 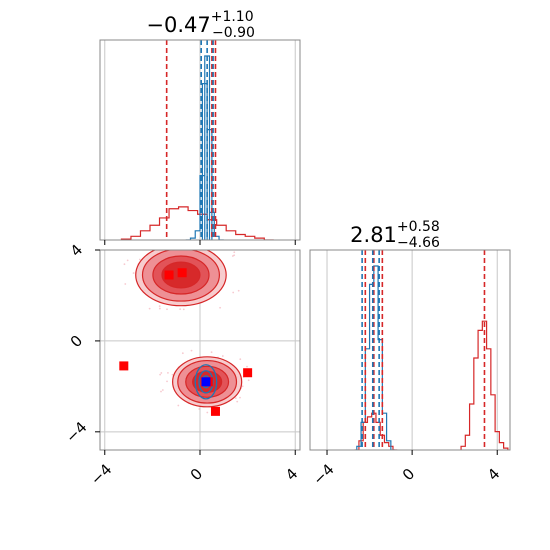 I want to click on marginal-panel-param1, so click(x=200, y=142).